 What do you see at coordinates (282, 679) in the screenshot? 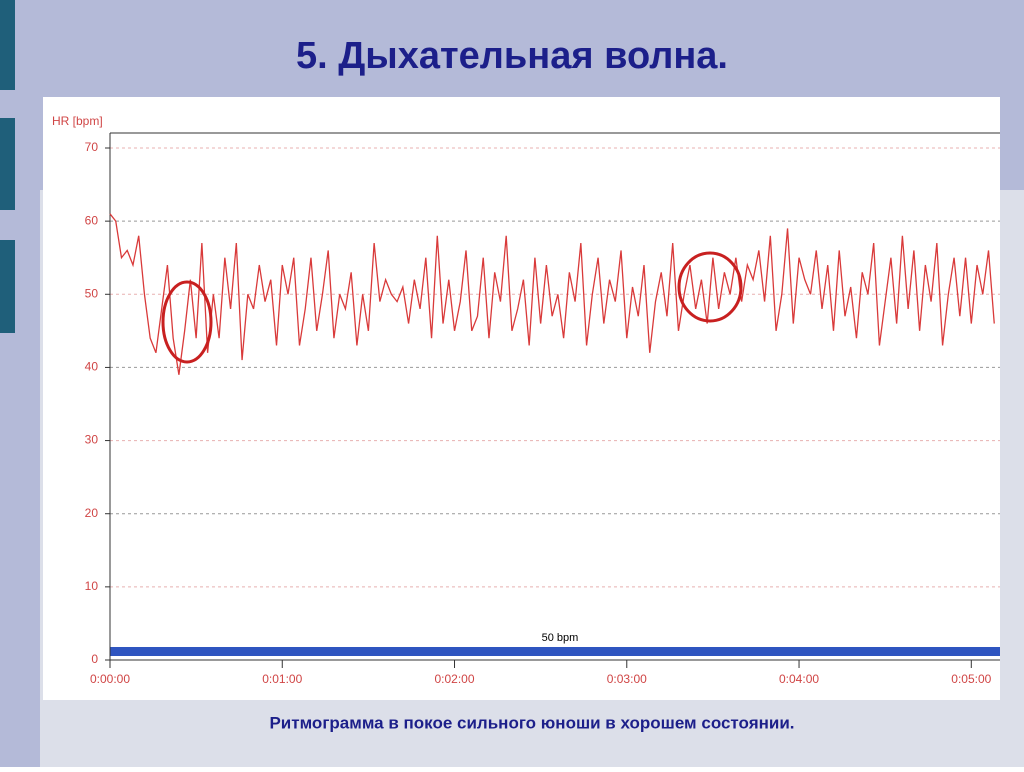
I see `x-tick-label: 0:01:00` at bounding box center [282, 679].